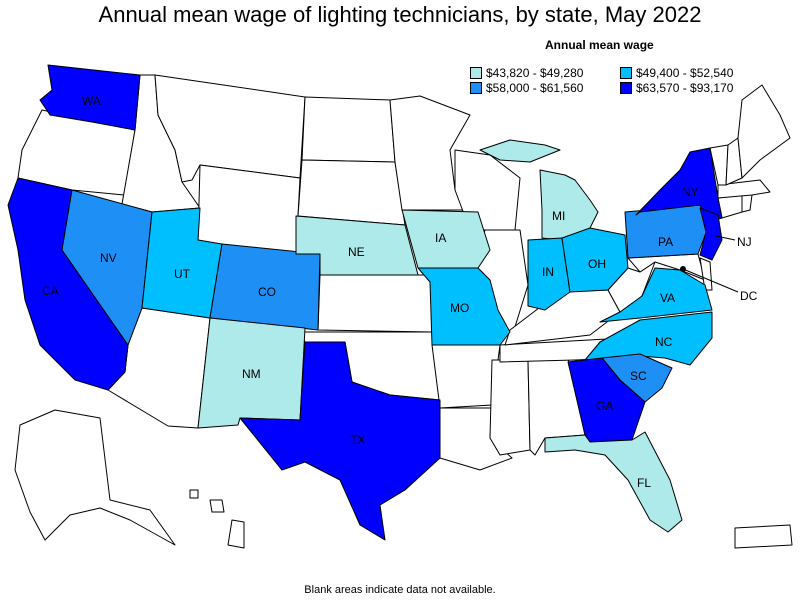 The width and height of the screenshot is (800, 600). Describe the element at coordinates (638, 376) in the screenshot. I see `state-label-sc: SC` at that location.